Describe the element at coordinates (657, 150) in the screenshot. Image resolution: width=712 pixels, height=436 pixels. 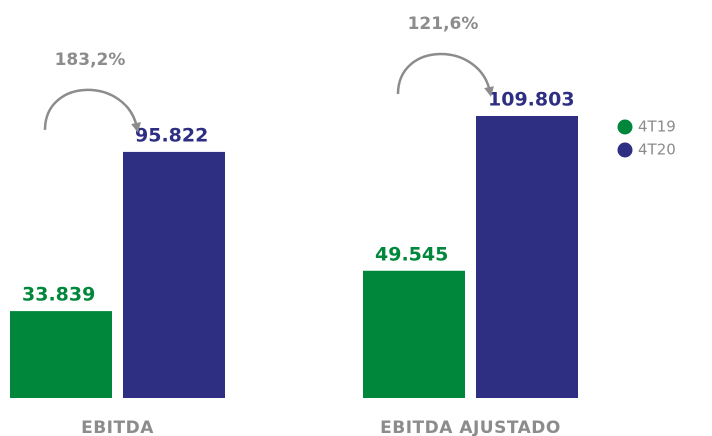
I see `legend-label: 4T20` at that location.